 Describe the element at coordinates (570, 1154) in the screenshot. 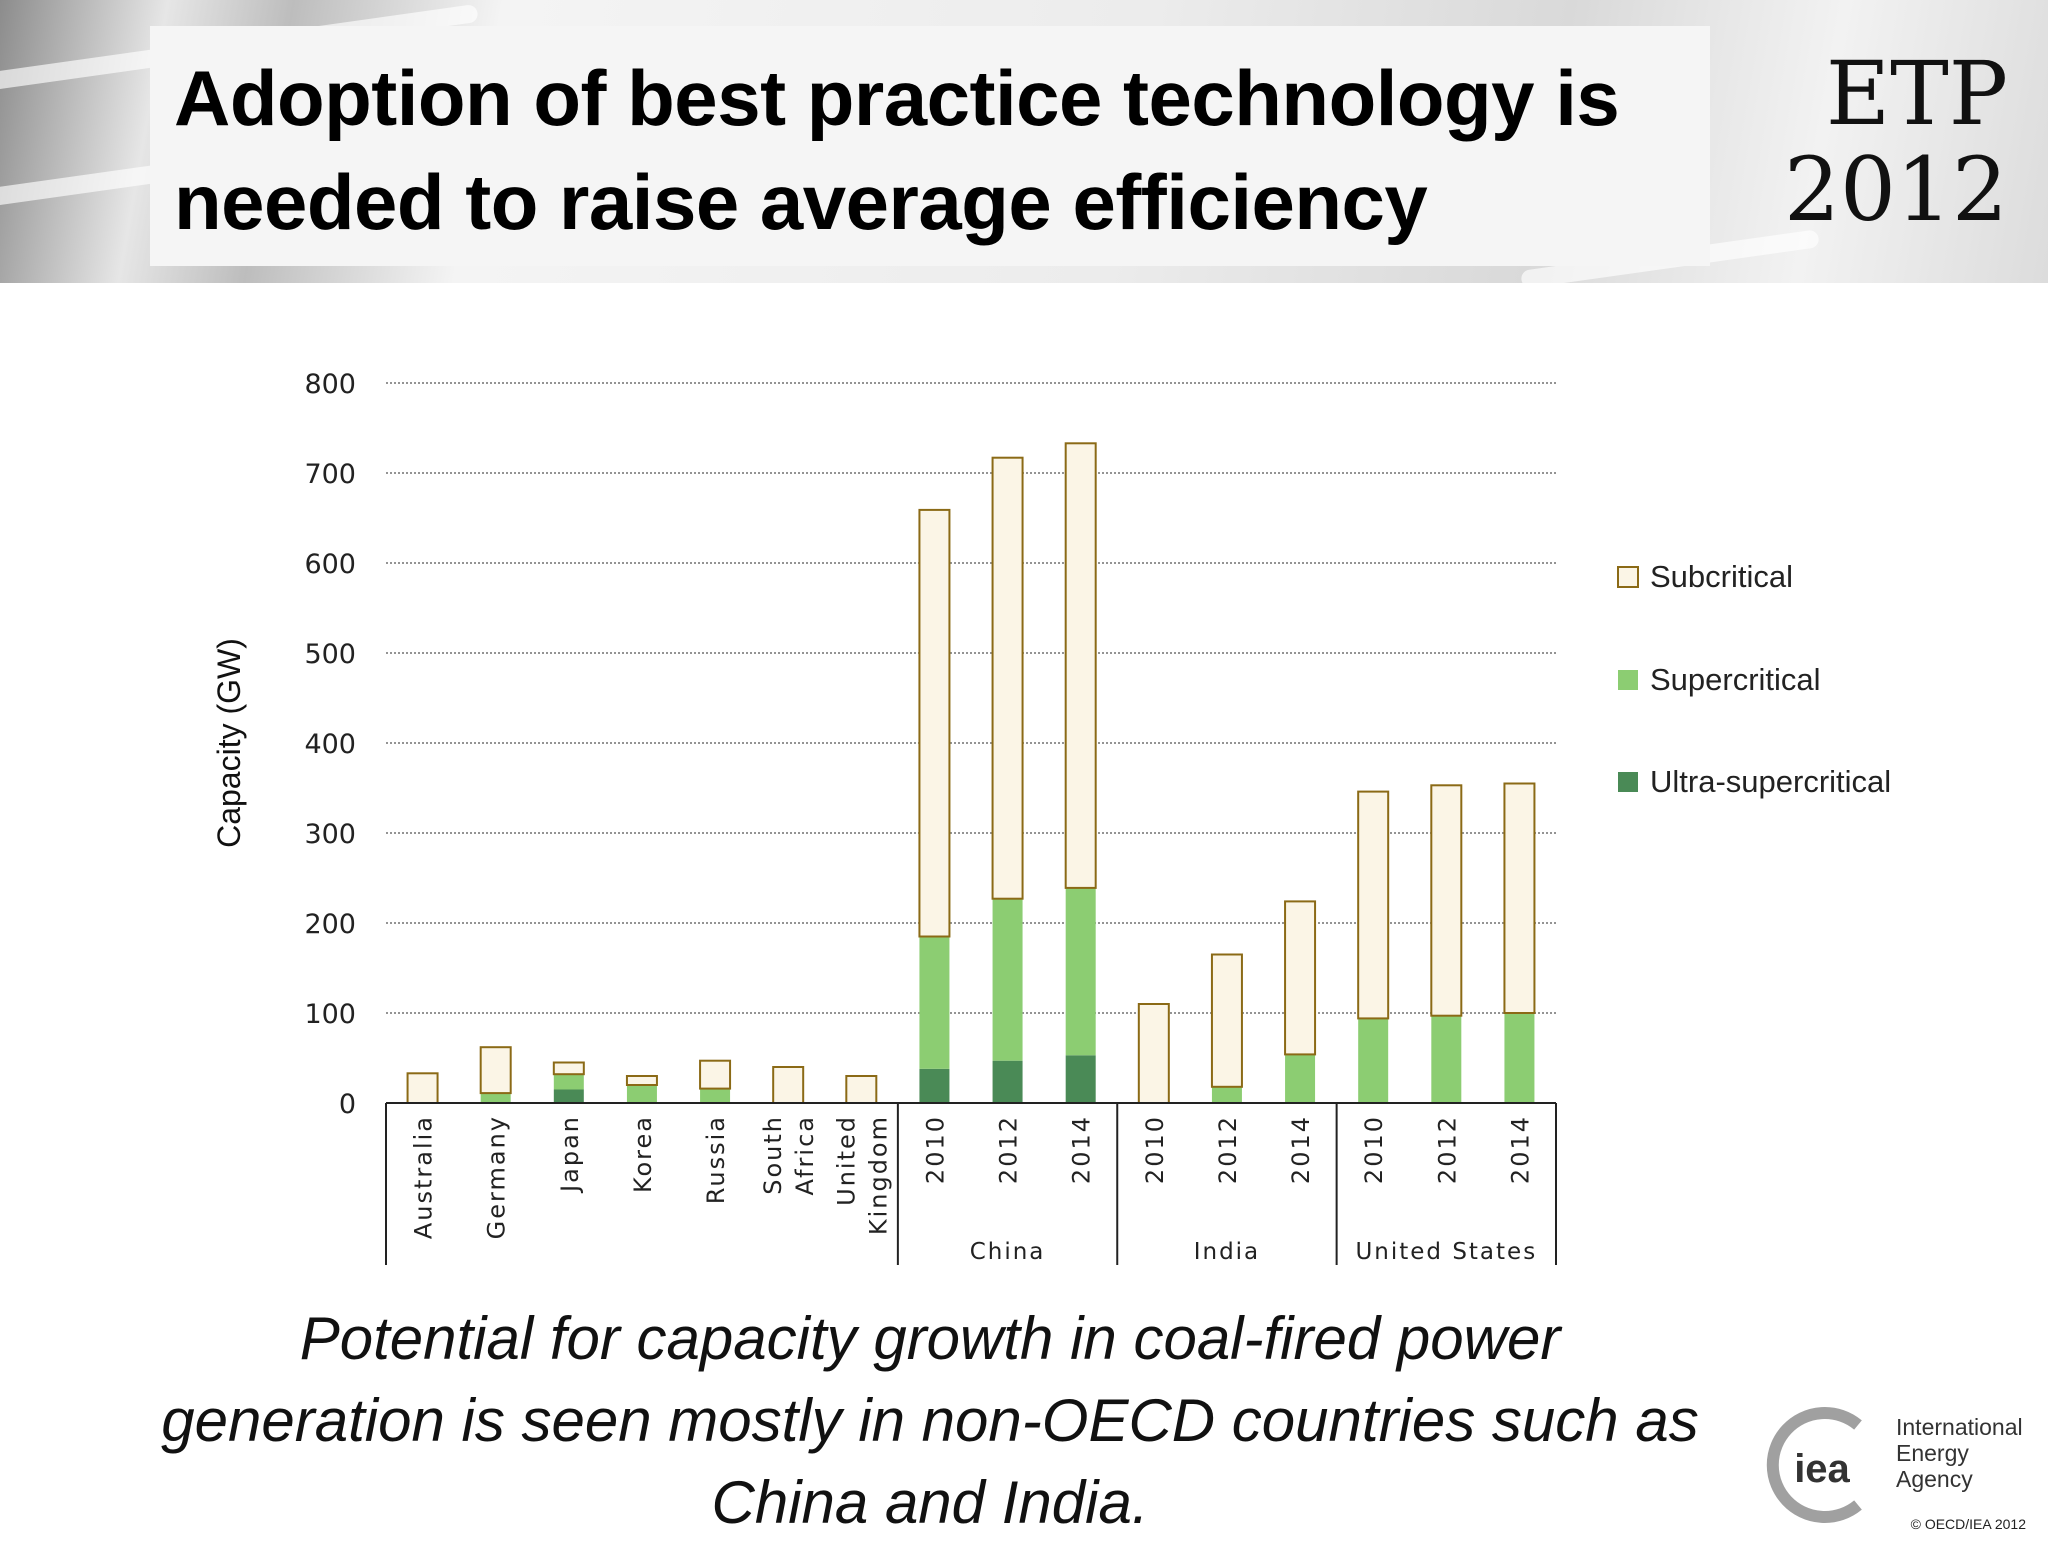

I see `x-tick-label: Japan` at that location.